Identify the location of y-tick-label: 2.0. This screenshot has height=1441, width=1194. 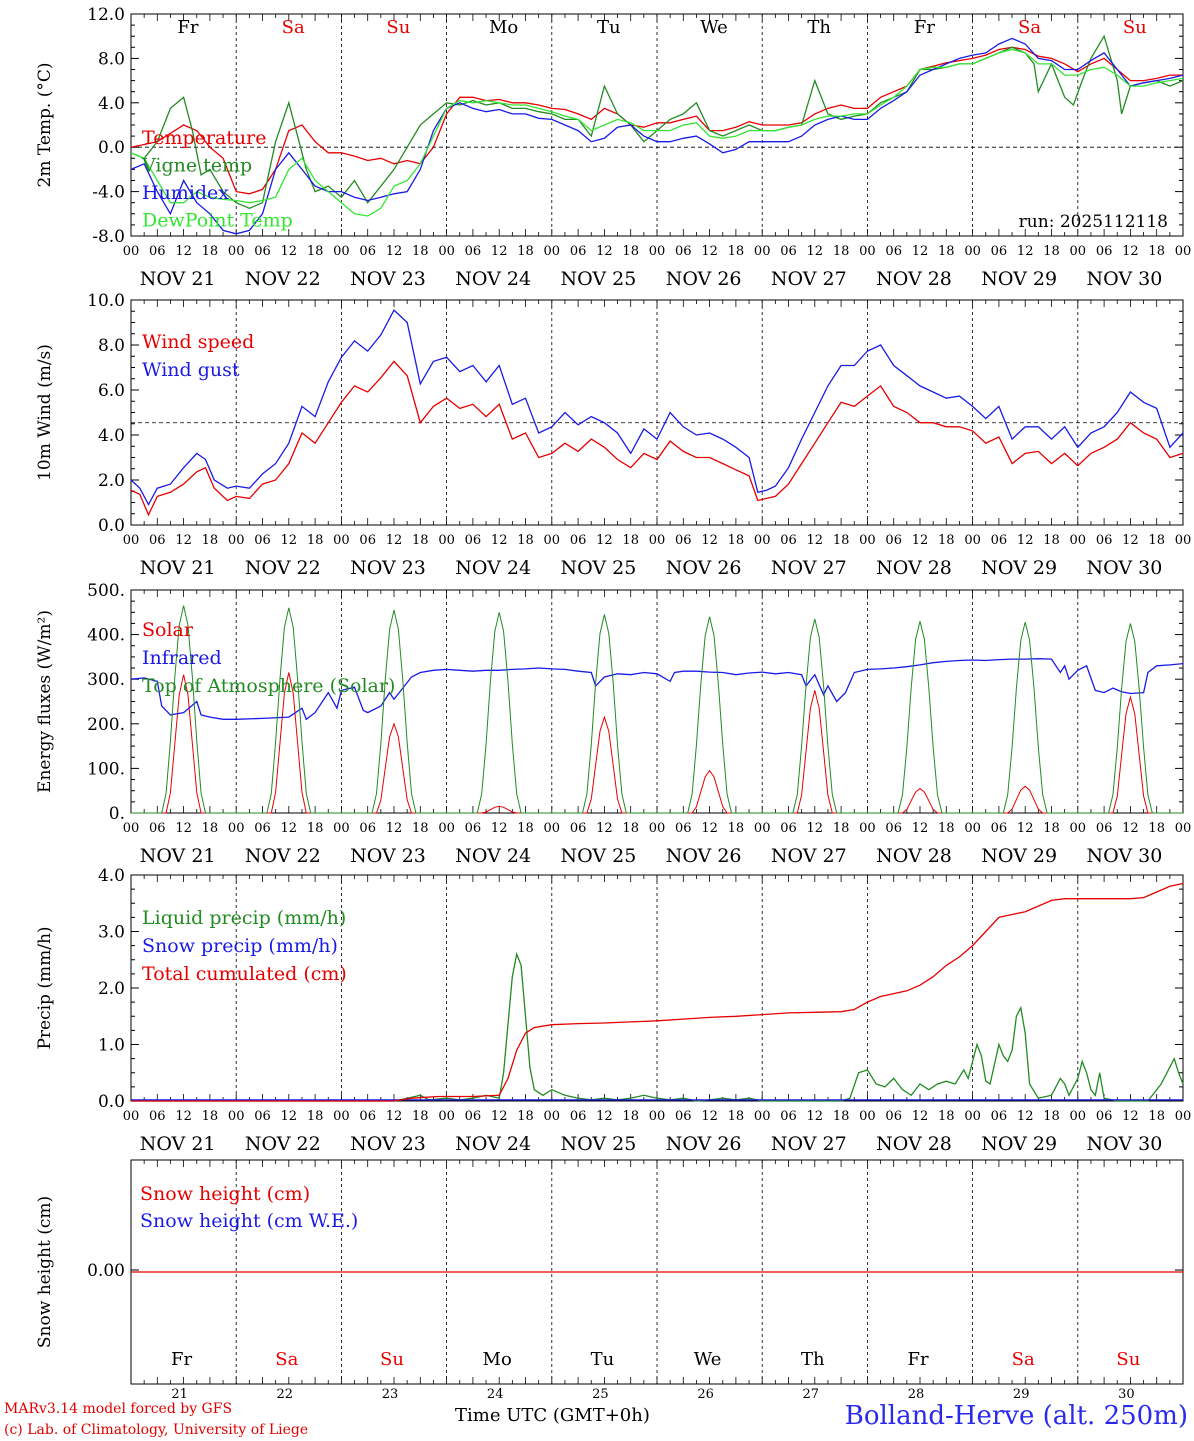
(111, 989).